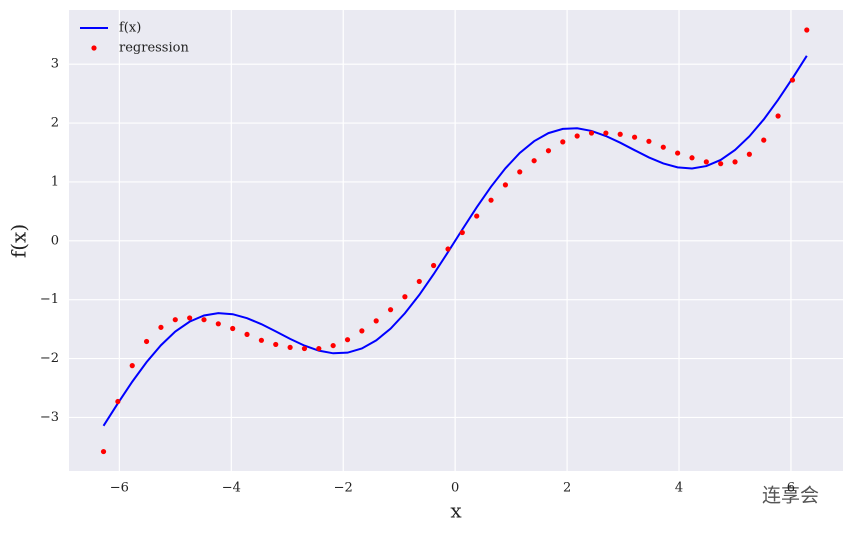 The height and width of the screenshot is (533, 852). I want to click on legend-label: regression, so click(154, 48).